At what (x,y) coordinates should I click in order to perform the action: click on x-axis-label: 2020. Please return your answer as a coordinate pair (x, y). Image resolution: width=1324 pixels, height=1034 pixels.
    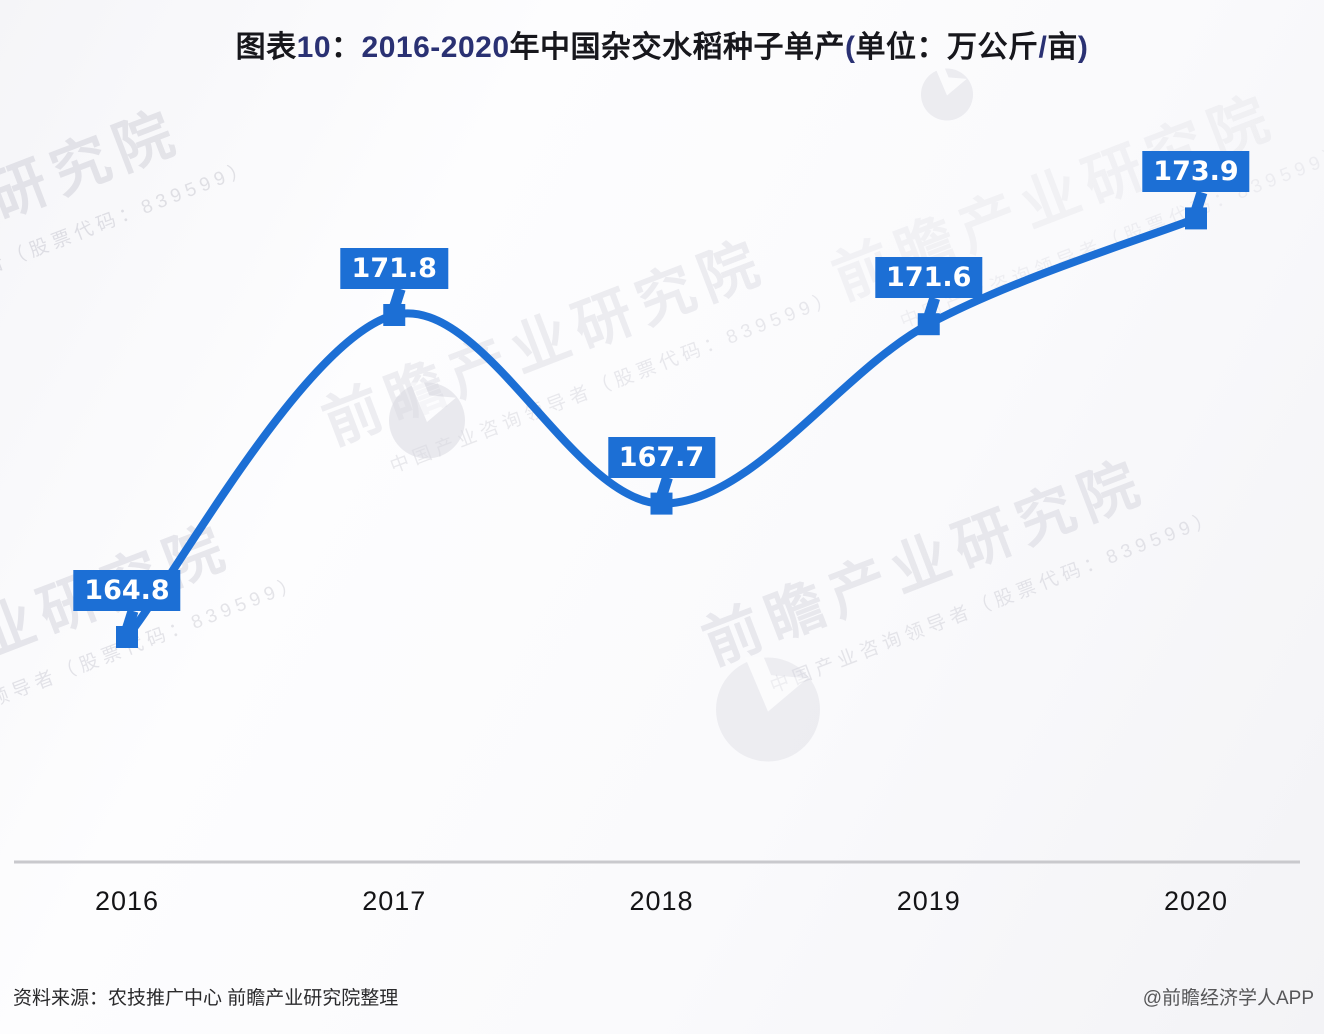
    Looking at the image, I should click on (1196, 901).